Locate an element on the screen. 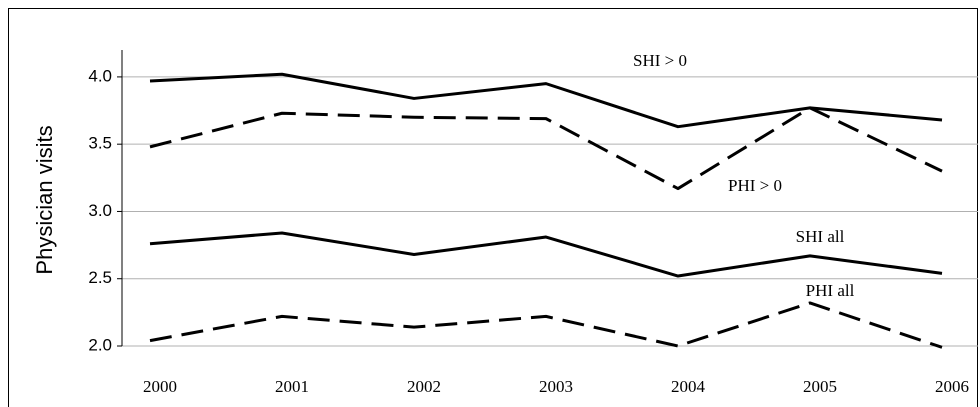 The height and width of the screenshot is (407, 980). y-tick-label: 3.5 is located at coordinates (100, 143).